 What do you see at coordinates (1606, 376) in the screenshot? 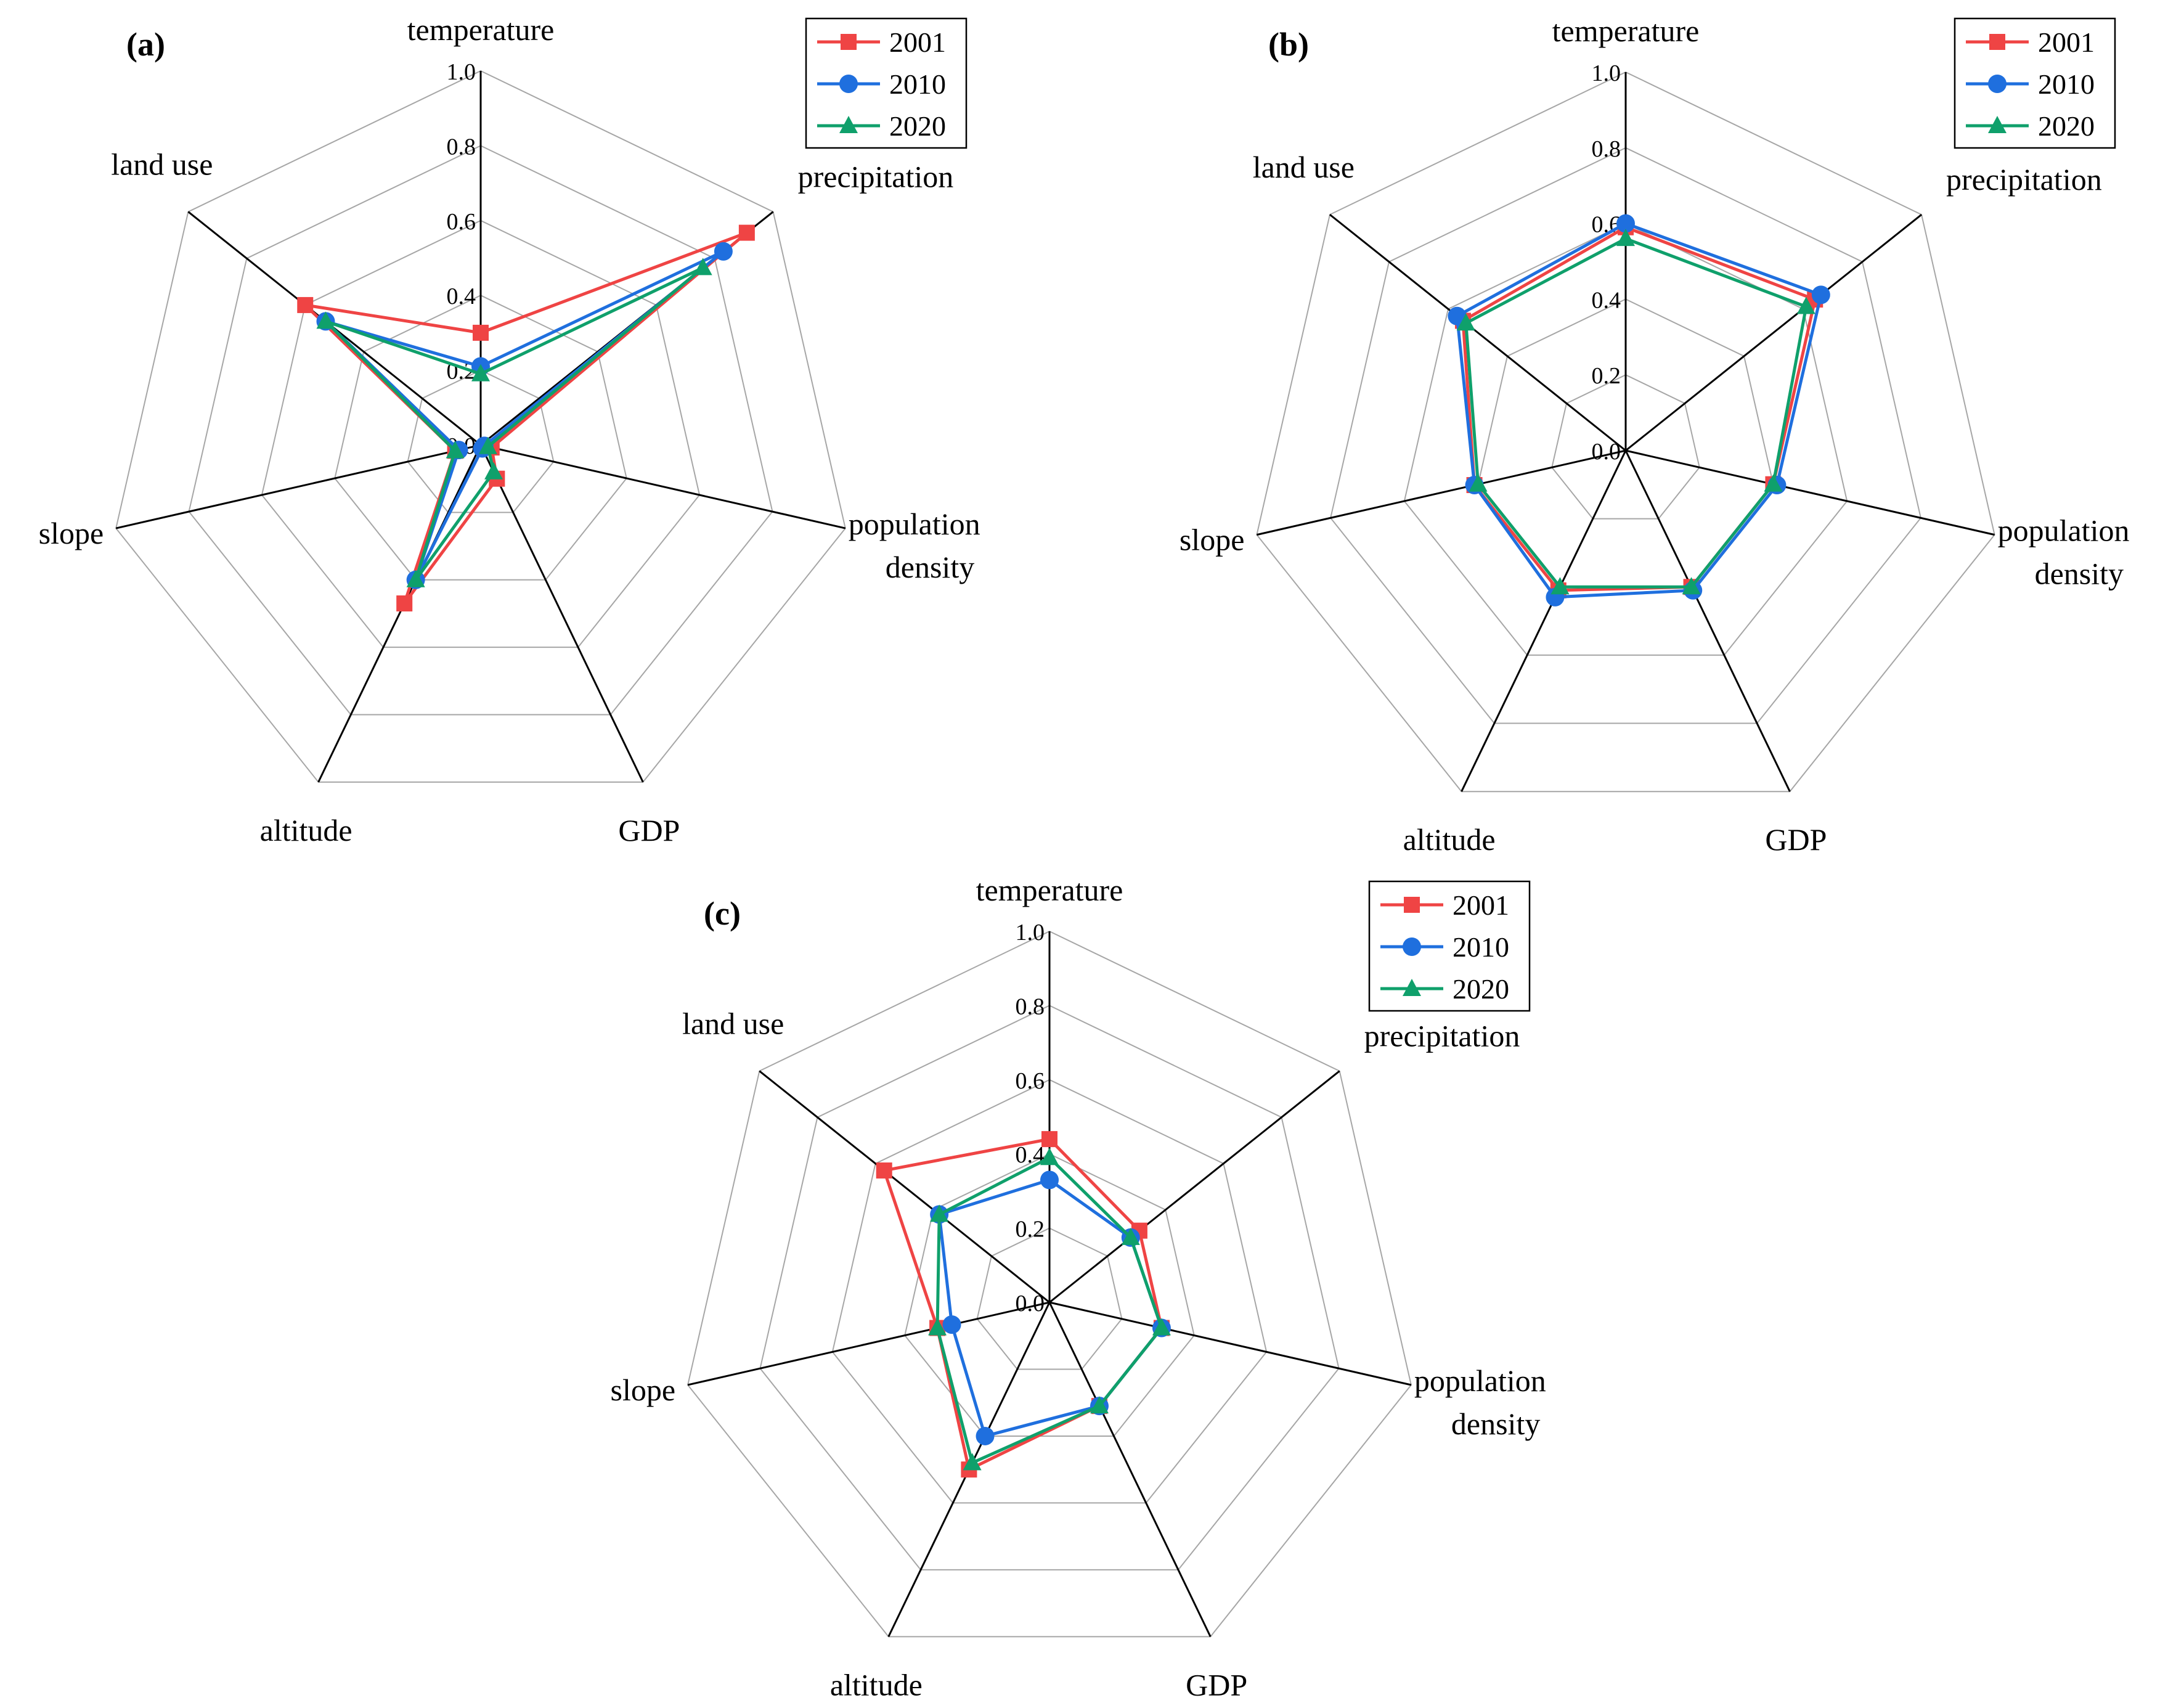
I see `tick-label: 0.2` at bounding box center [1606, 376].